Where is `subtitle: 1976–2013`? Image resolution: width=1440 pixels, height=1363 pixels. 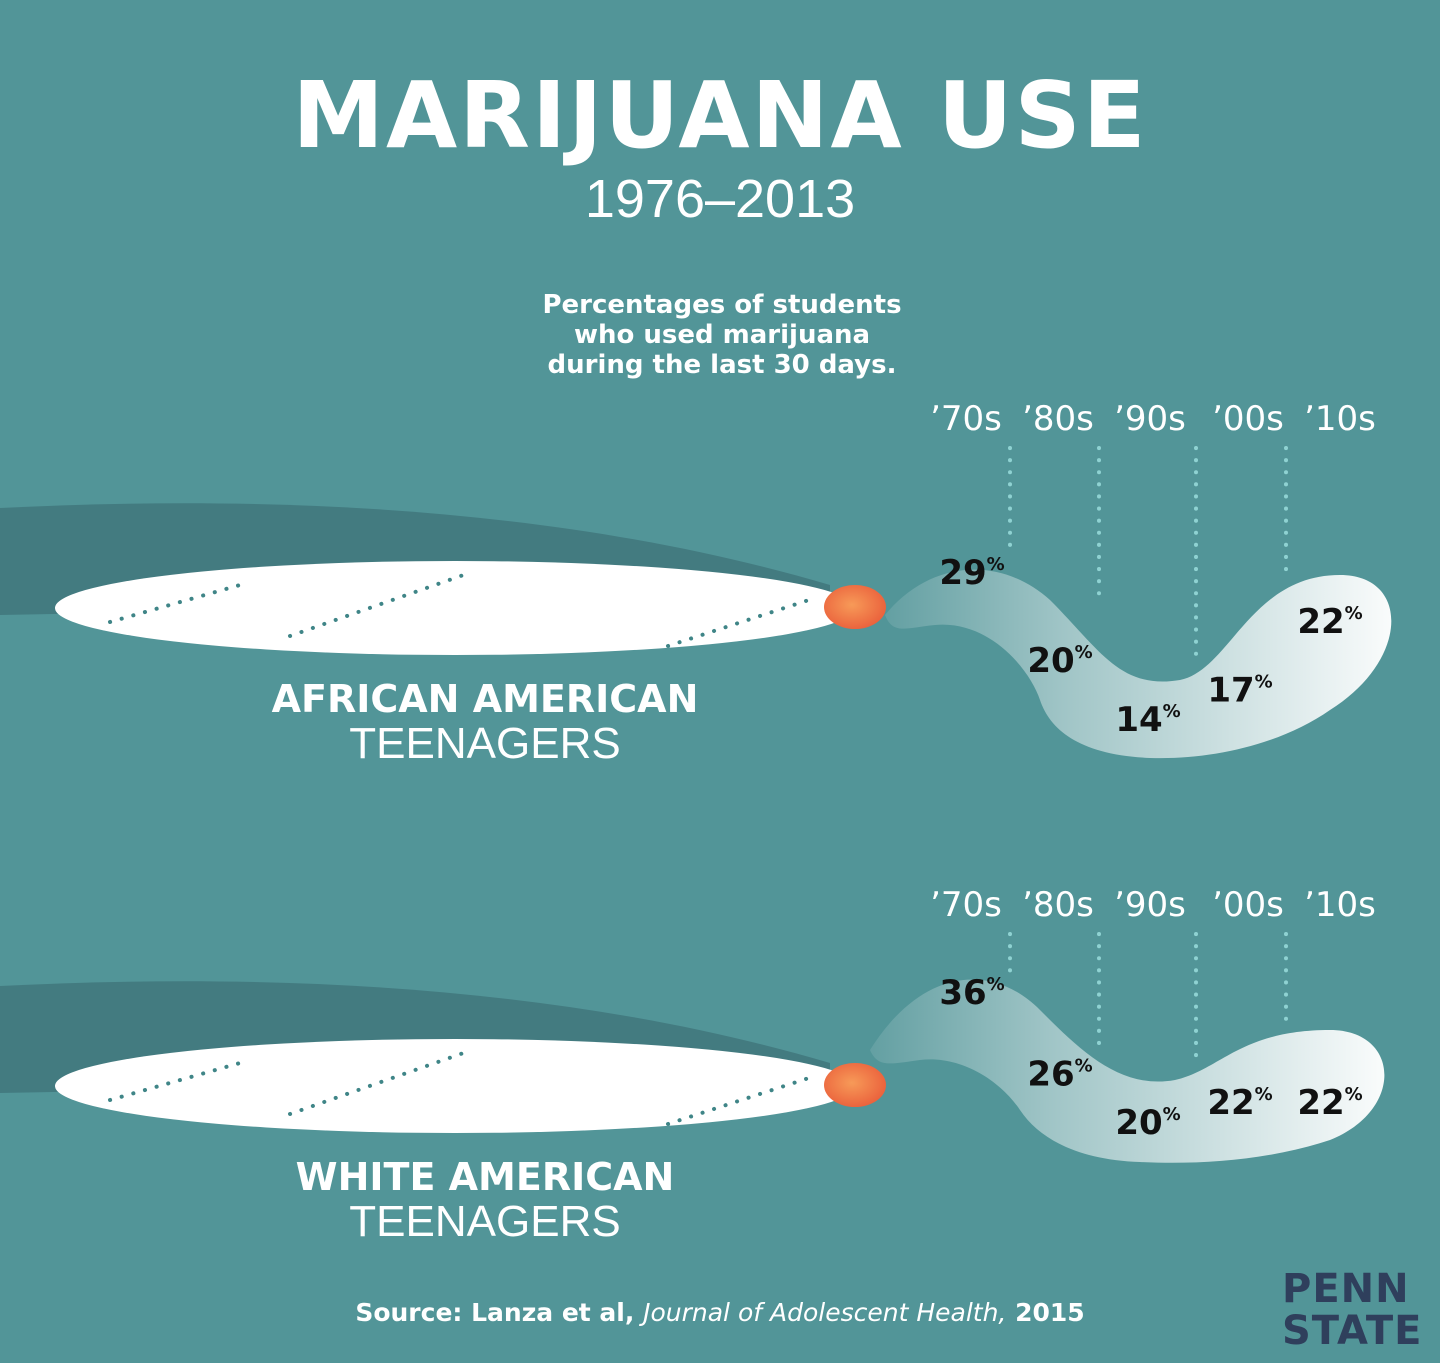 subtitle: 1976–2013 is located at coordinates (720, 199).